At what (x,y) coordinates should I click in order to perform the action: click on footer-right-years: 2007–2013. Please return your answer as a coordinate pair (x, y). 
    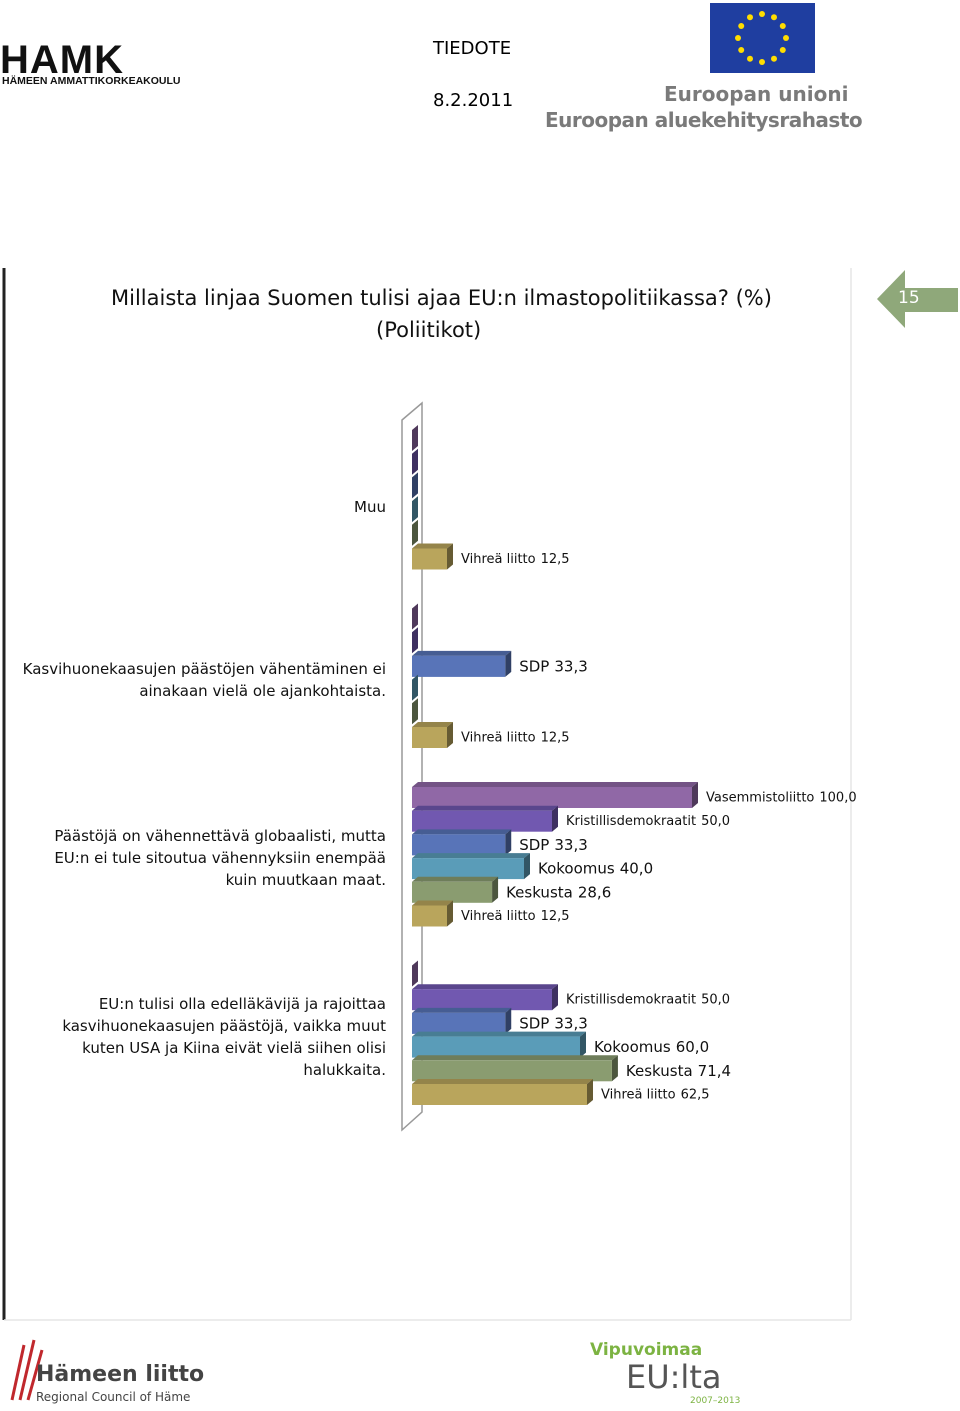
    Looking at the image, I should click on (715, 1401).